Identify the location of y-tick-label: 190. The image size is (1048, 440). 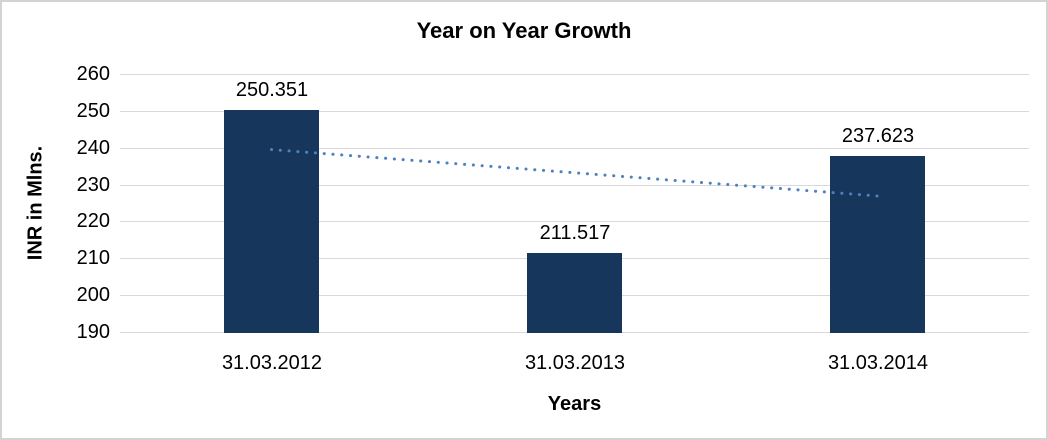
(93, 332).